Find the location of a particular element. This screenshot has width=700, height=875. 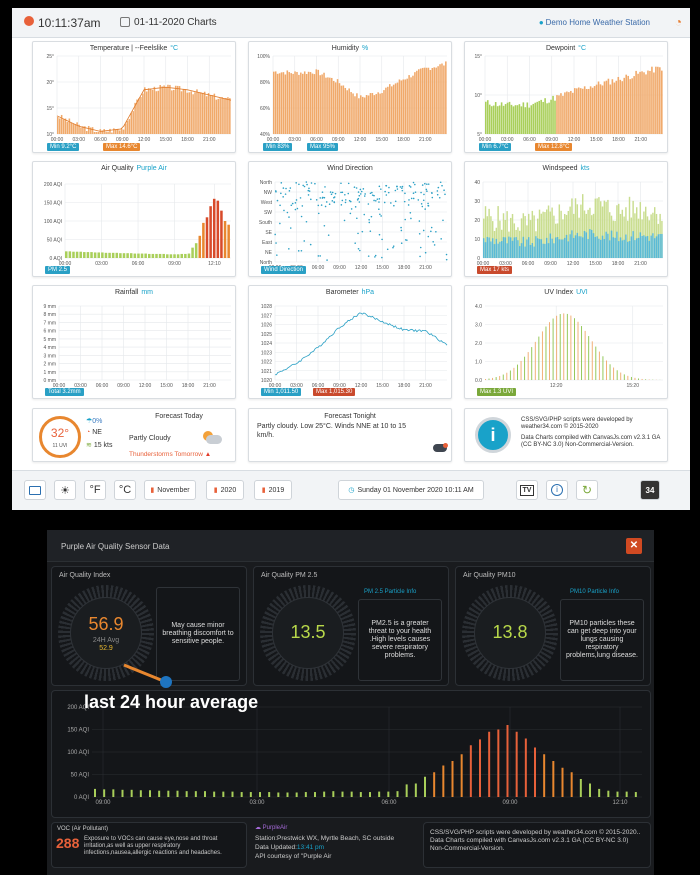

close-button: ✕ is located at coordinates (634, 546).